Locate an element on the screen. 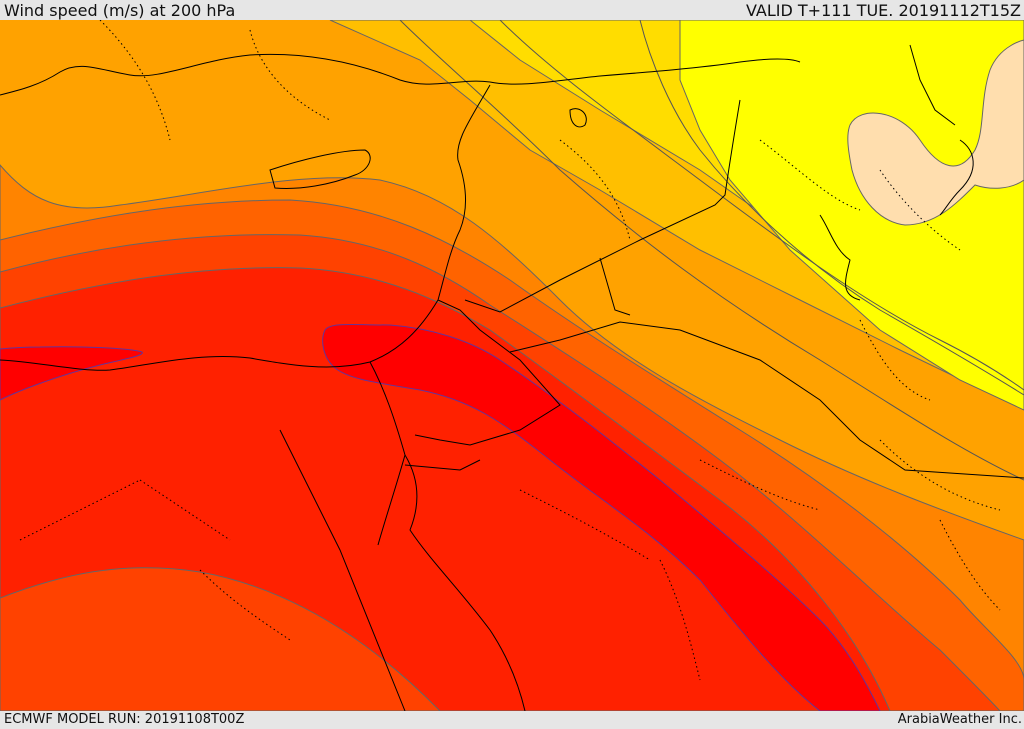  credit-label: ArabiaWeather Inc. is located at coordinates (959, 719).